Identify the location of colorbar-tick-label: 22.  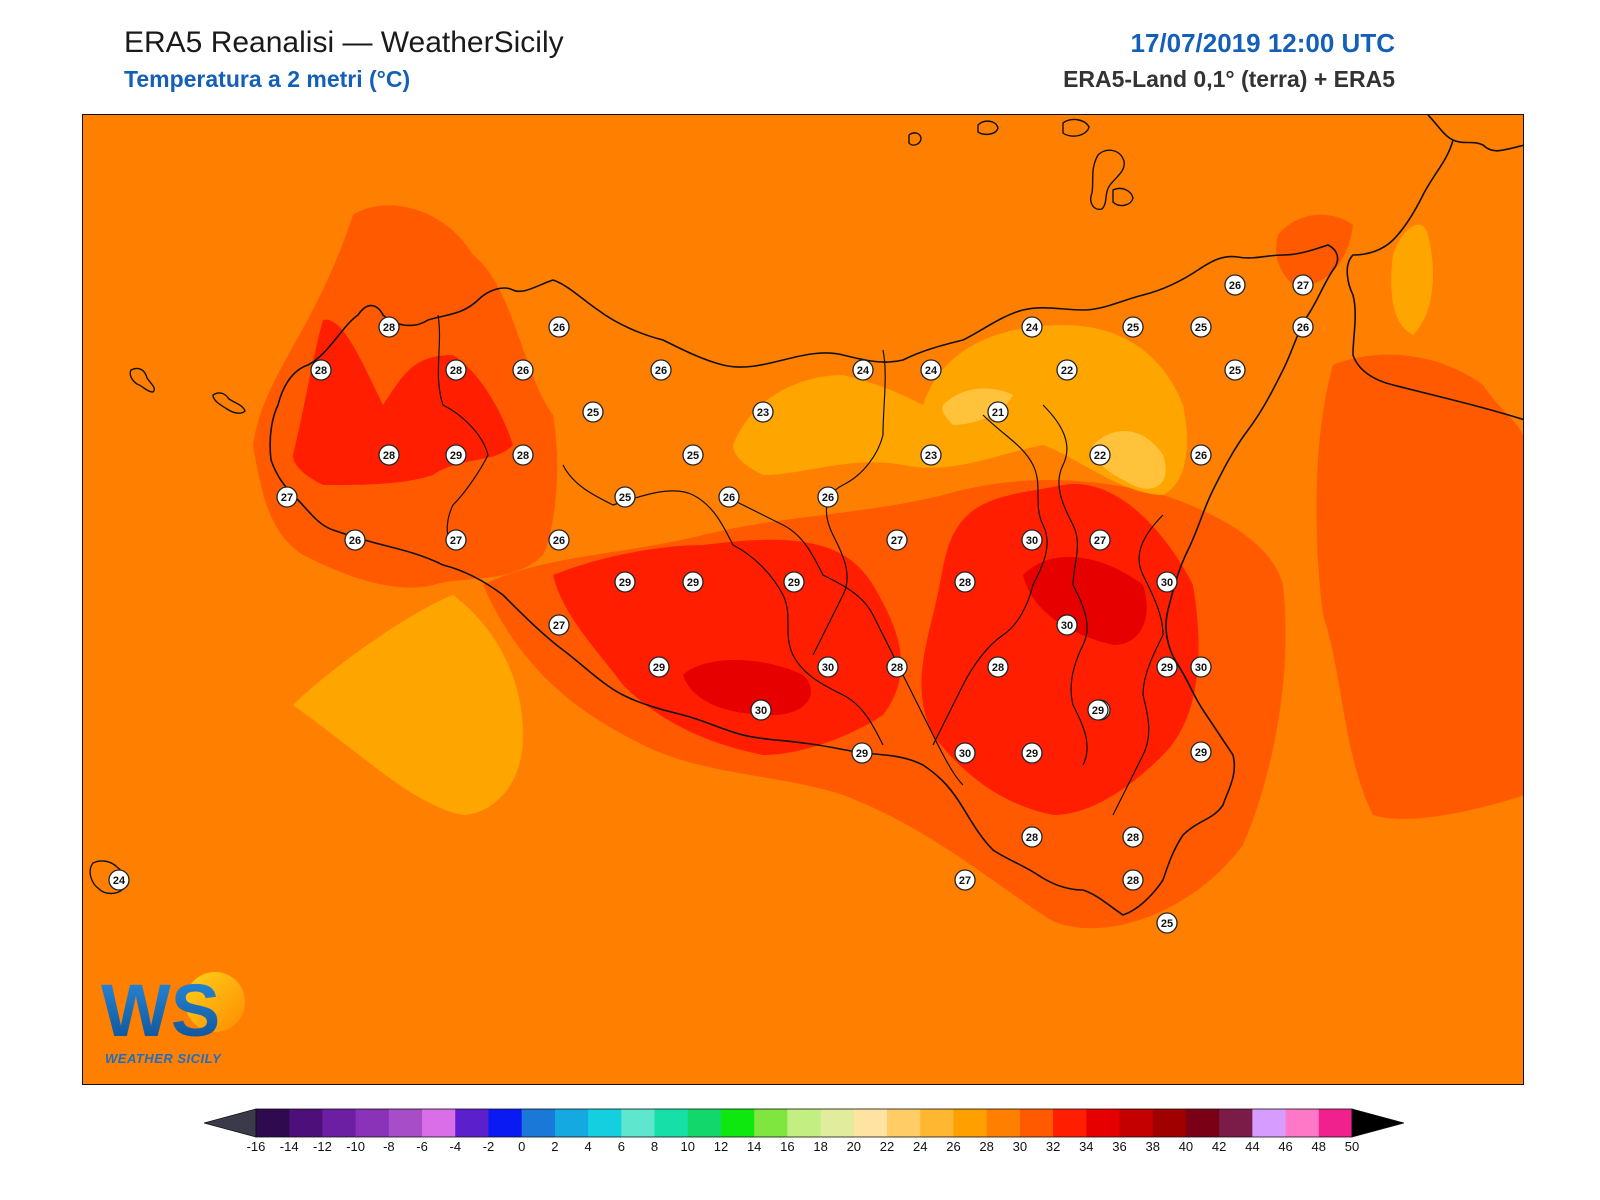
(887, 1146).